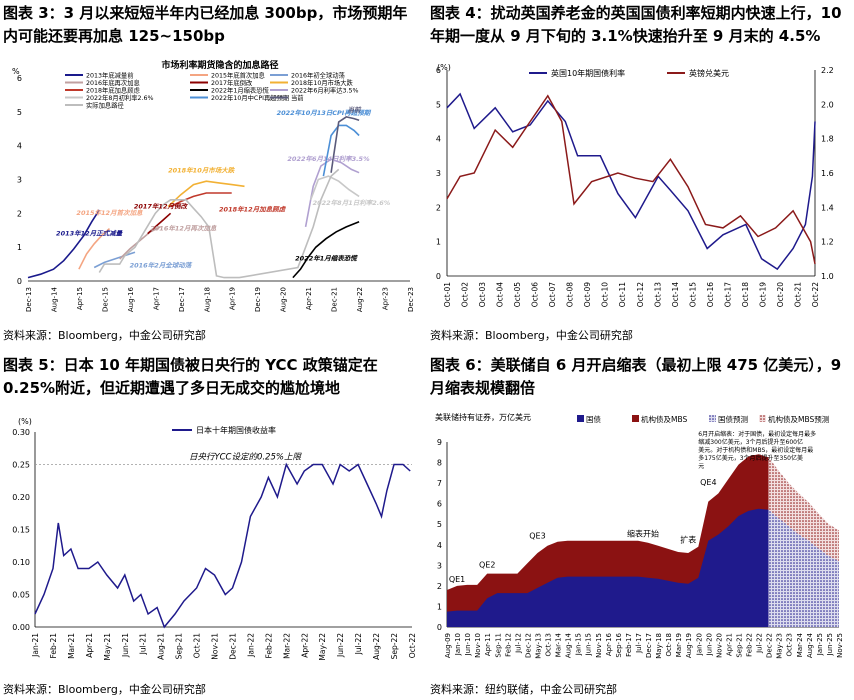 The width and height of the screenshot is (854, 700). I want to click on annotation-label: 2015年12月首次加息, so click(109, 213).